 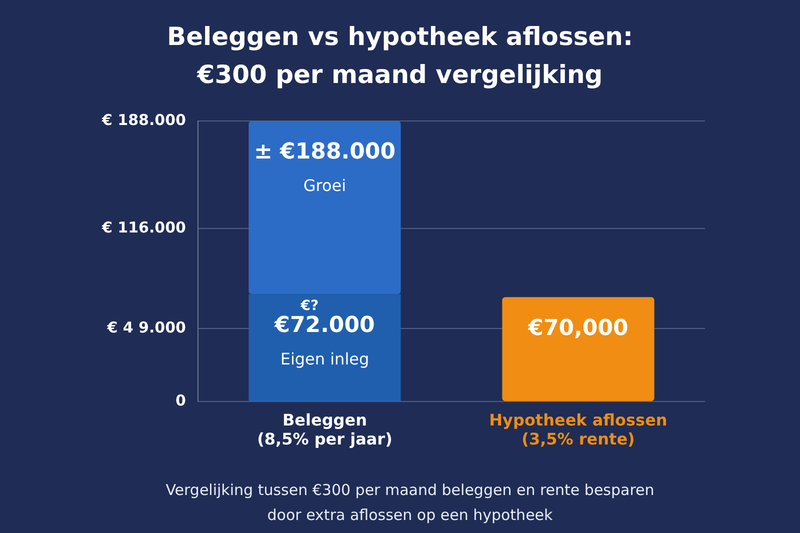 I want to click on x-tick-label: Hypotheek aflossen (3,5% rente), so click(x=578, y=429).